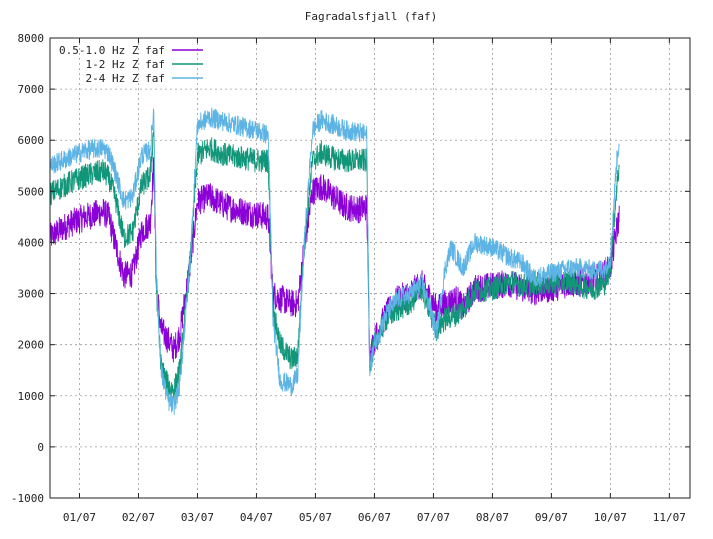 The height and width of the screenshot is (539, 713). Describe the element at coordinates (371, 16) in the screenshot. I see `chart-title: Fagradalsfjall (faf)` at that location.